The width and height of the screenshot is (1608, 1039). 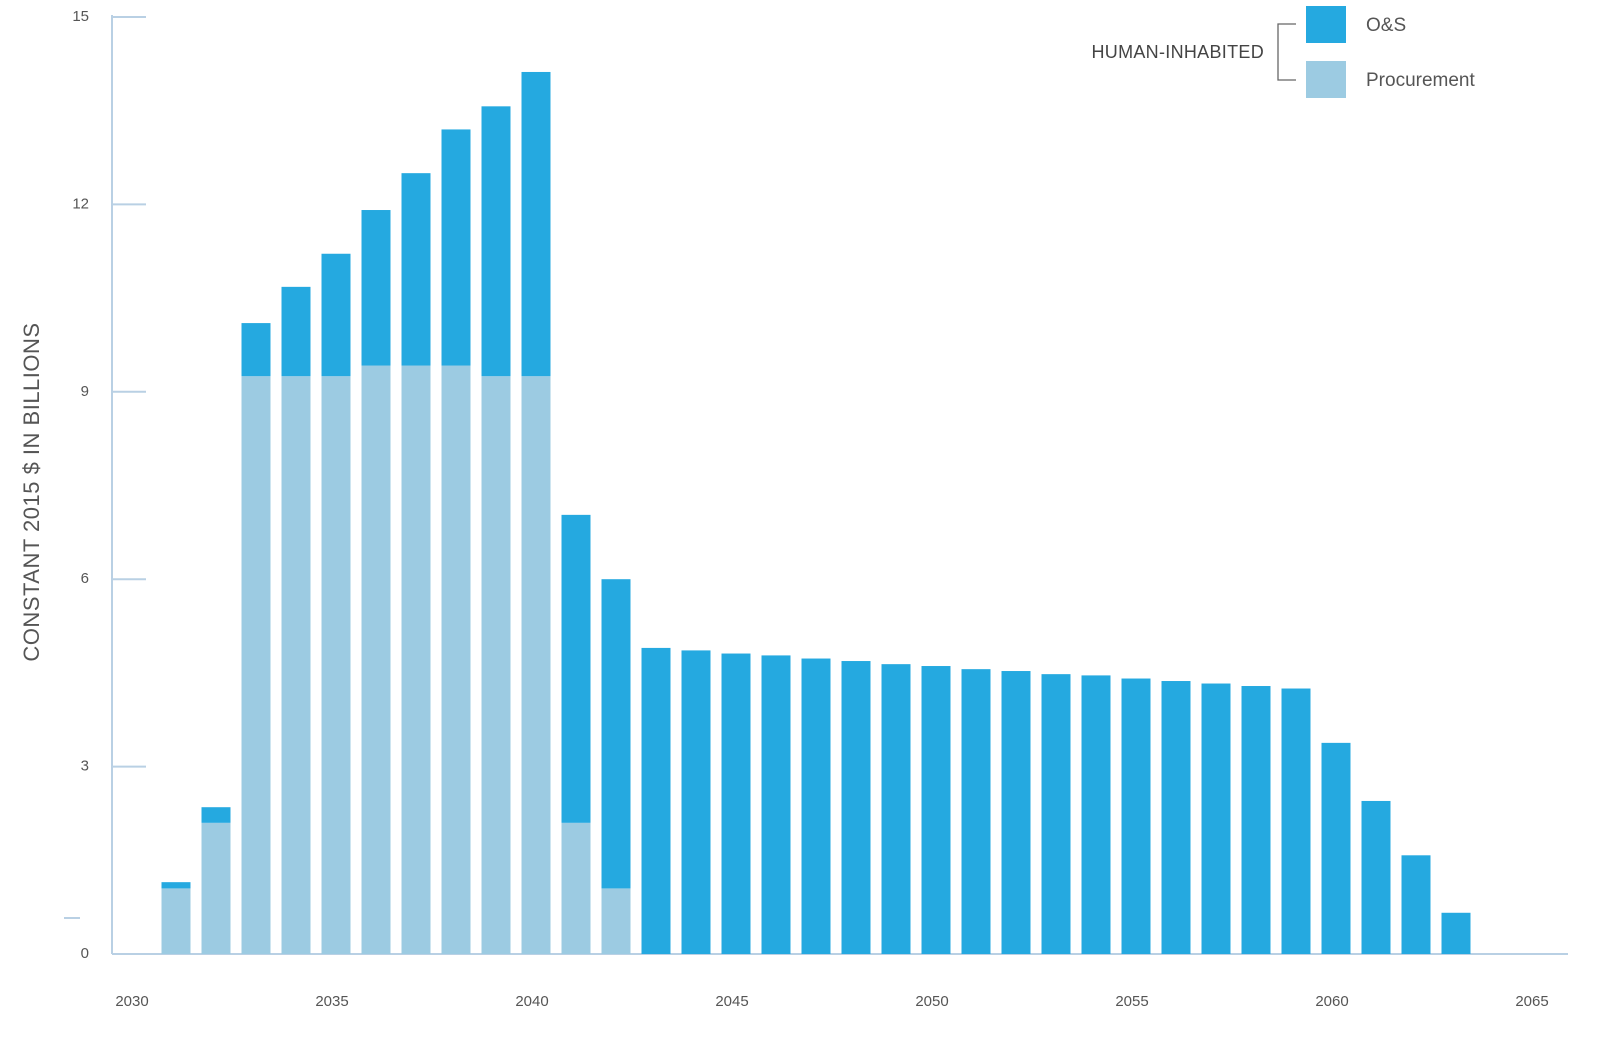 What do you see at coordinates (416, 269) in the screenshot?
I see `bar-os-2037` at bounding box center [416, 269].